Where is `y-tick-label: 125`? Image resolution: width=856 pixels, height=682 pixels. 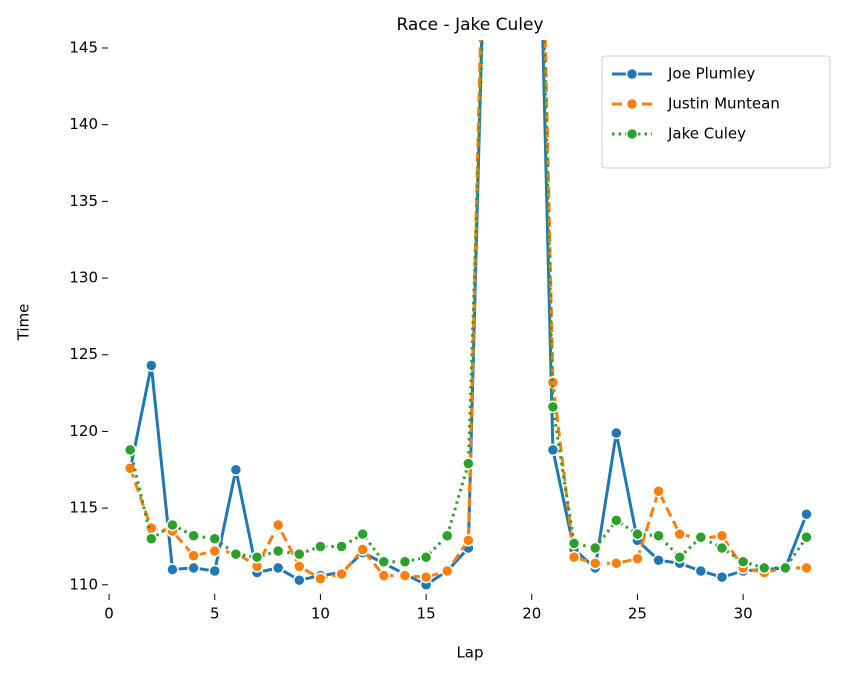
y-tick-label: 125 is located at coordinates (83, 354).